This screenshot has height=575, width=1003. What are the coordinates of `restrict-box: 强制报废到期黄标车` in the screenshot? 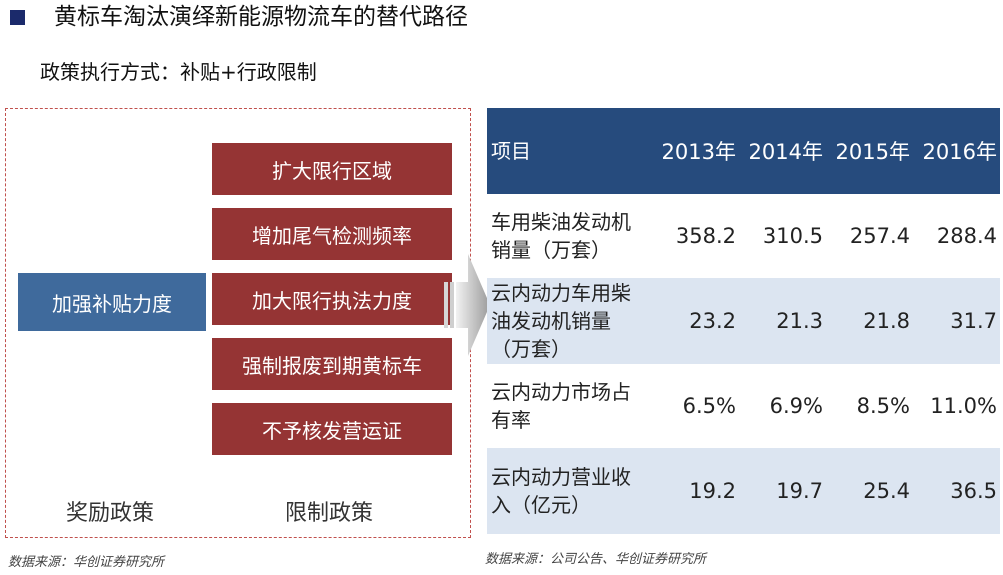 It's located at (332, 364).